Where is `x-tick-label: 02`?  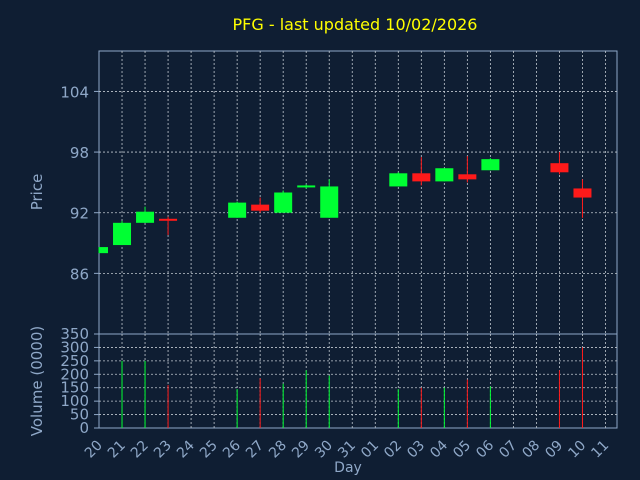 x-tick-label: 02 is located at coordinates (393, 450).